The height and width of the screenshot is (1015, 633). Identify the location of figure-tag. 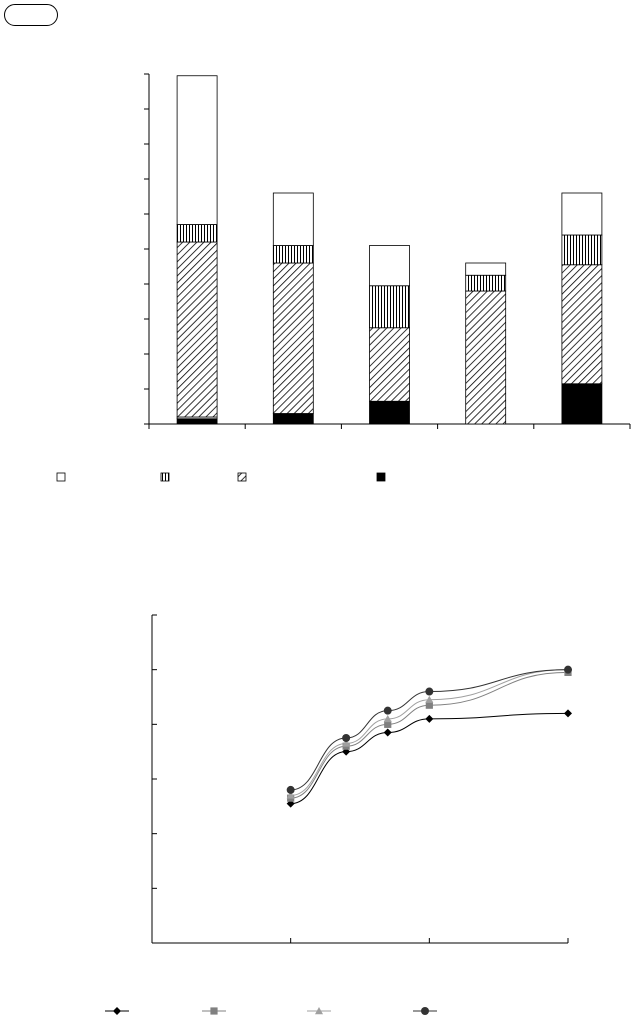
(31, 15).